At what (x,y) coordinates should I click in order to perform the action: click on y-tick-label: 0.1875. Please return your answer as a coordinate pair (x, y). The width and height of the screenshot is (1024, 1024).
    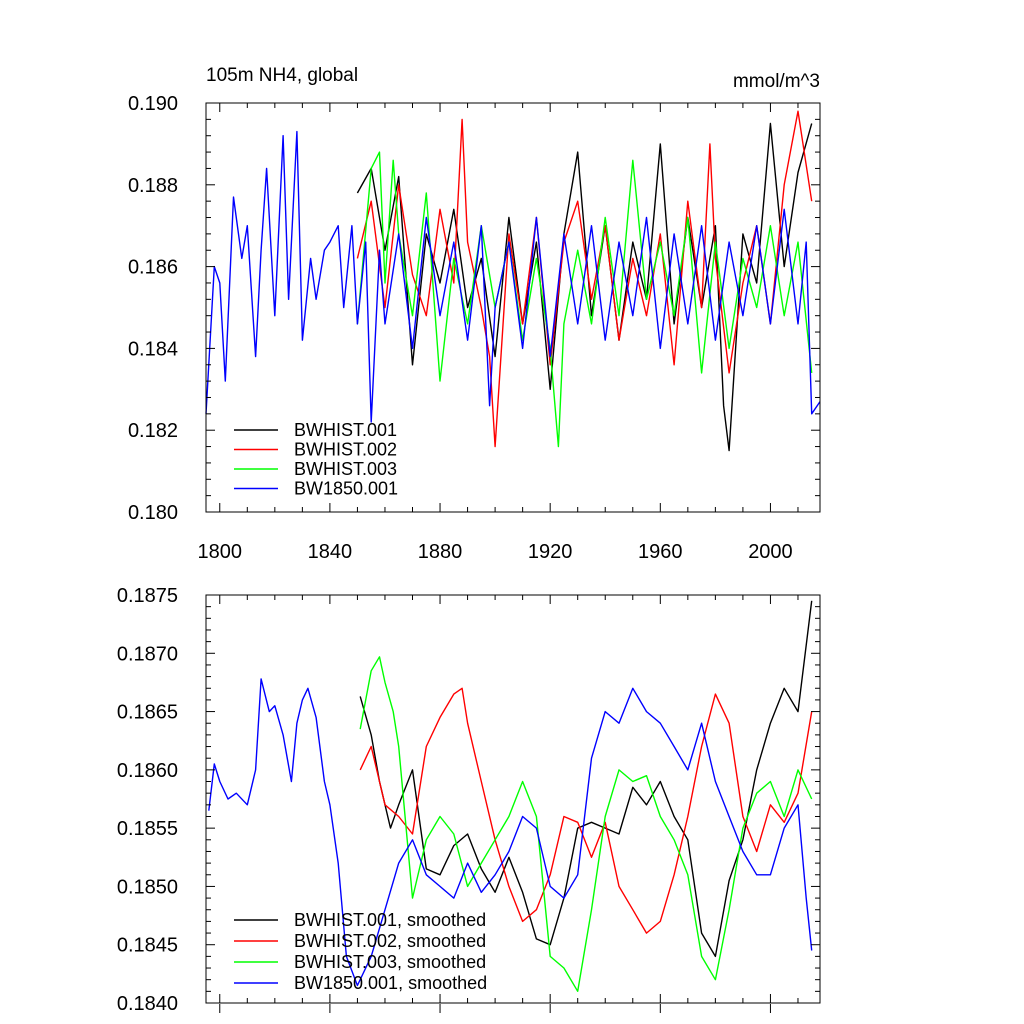
    Looking at the image, I should click on (147, 596).